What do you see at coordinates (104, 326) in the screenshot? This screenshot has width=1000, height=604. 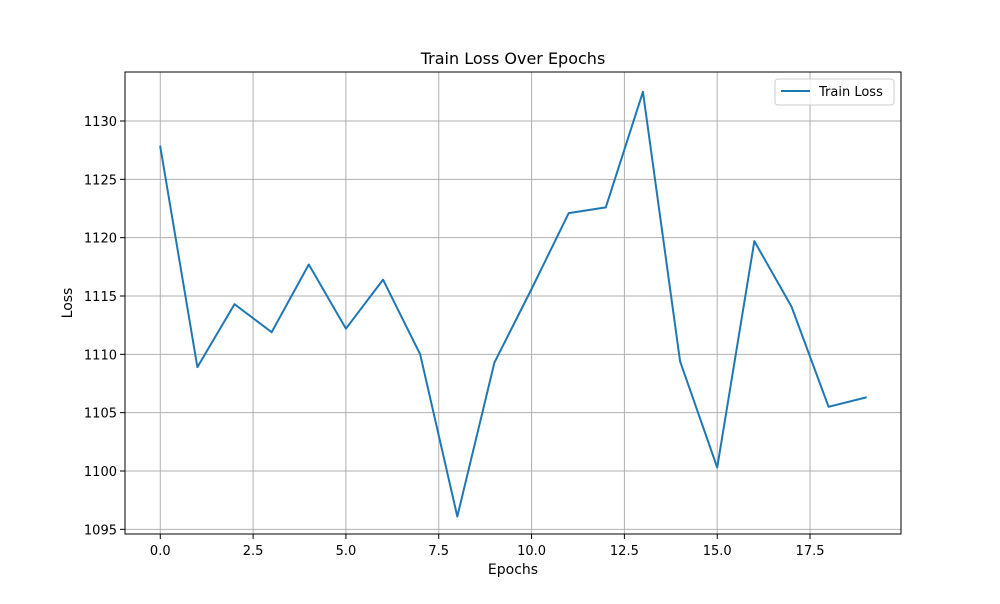 I see `y-axis: 1095 1100 1105 1110 1115 1120 1125 1130` at bounding box center [104, 326].